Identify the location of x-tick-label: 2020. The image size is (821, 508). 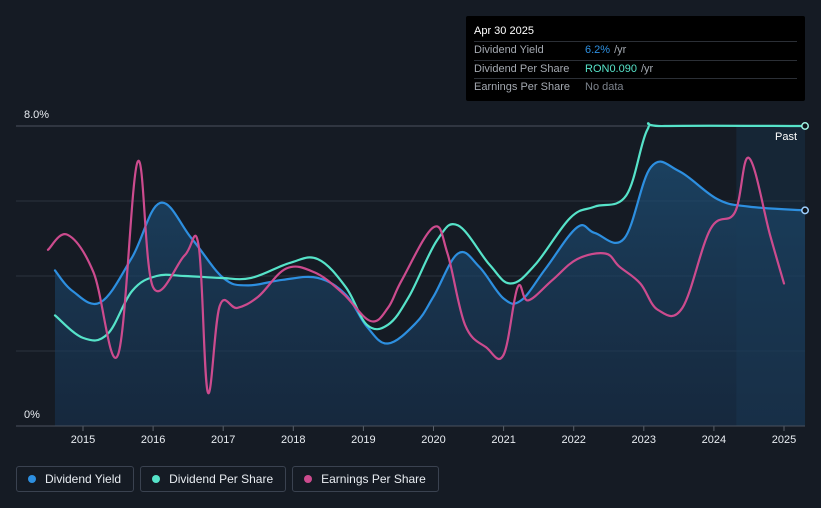
(433, 440).